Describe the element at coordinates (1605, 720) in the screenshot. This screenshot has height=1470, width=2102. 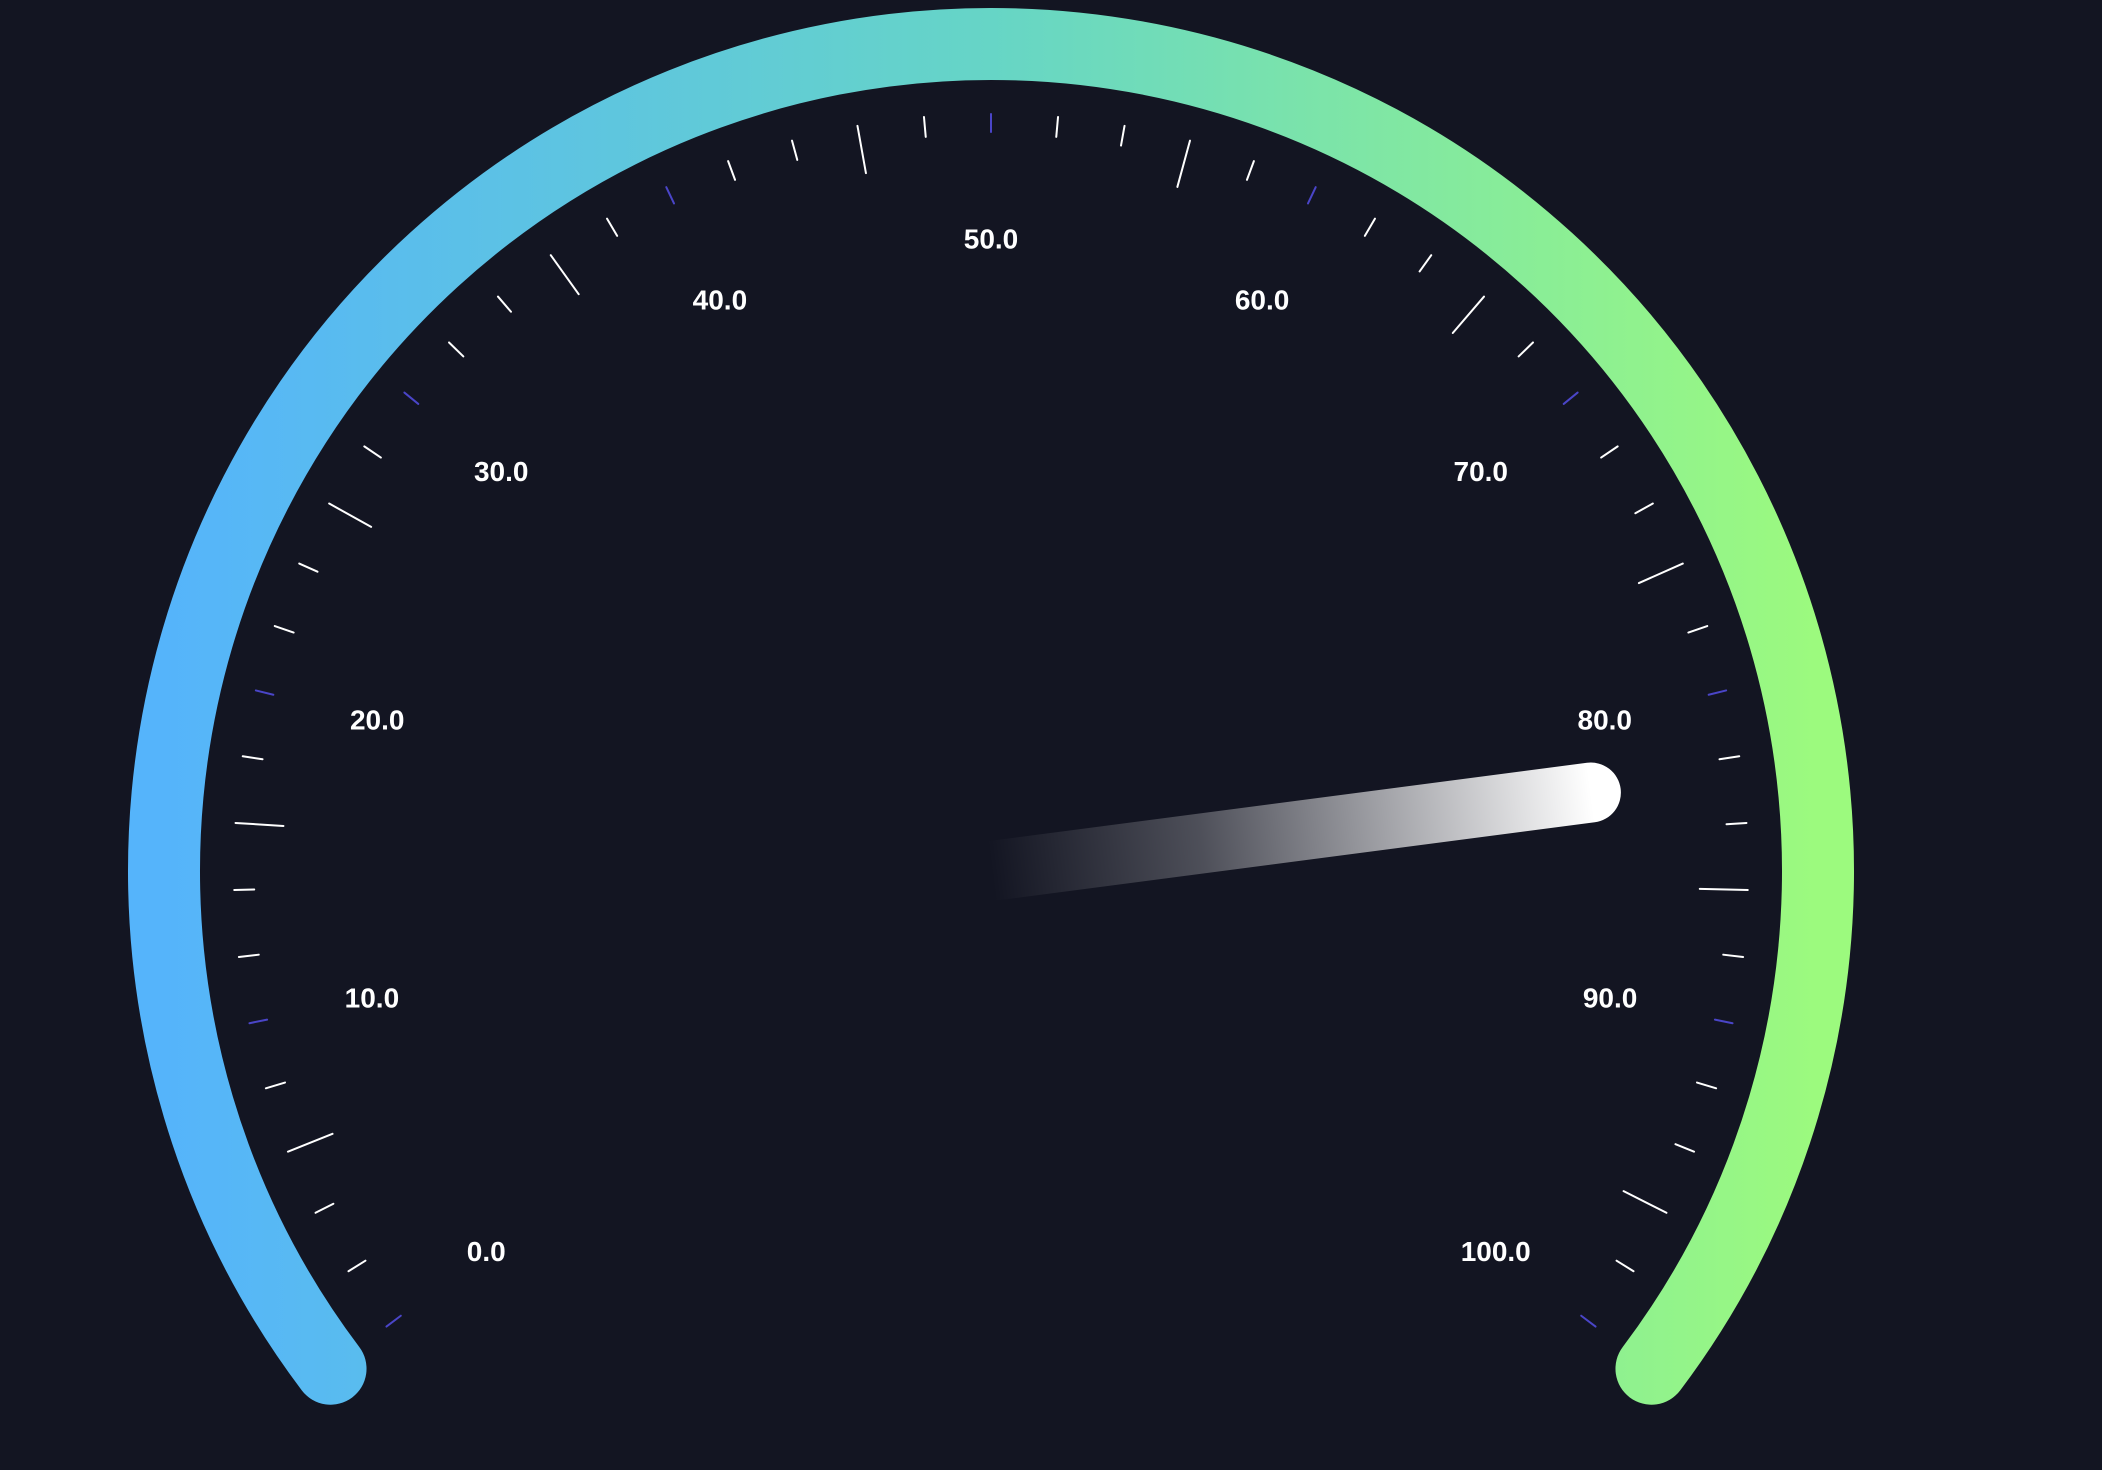
I see `tick-label: 80.0` at that location.